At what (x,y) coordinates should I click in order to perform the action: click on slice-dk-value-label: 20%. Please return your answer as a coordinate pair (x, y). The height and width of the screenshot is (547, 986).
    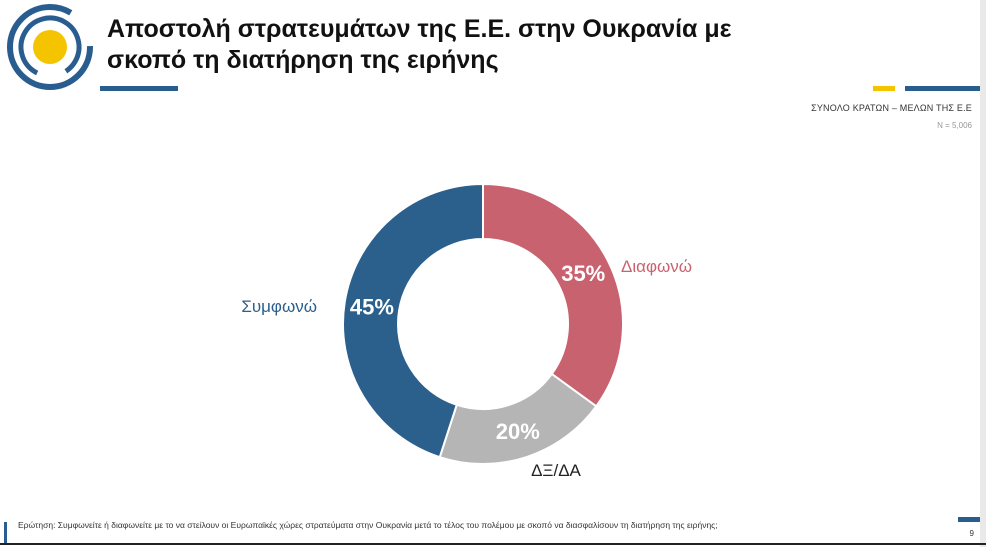
    Looking at the image, I should click on (518, 431).